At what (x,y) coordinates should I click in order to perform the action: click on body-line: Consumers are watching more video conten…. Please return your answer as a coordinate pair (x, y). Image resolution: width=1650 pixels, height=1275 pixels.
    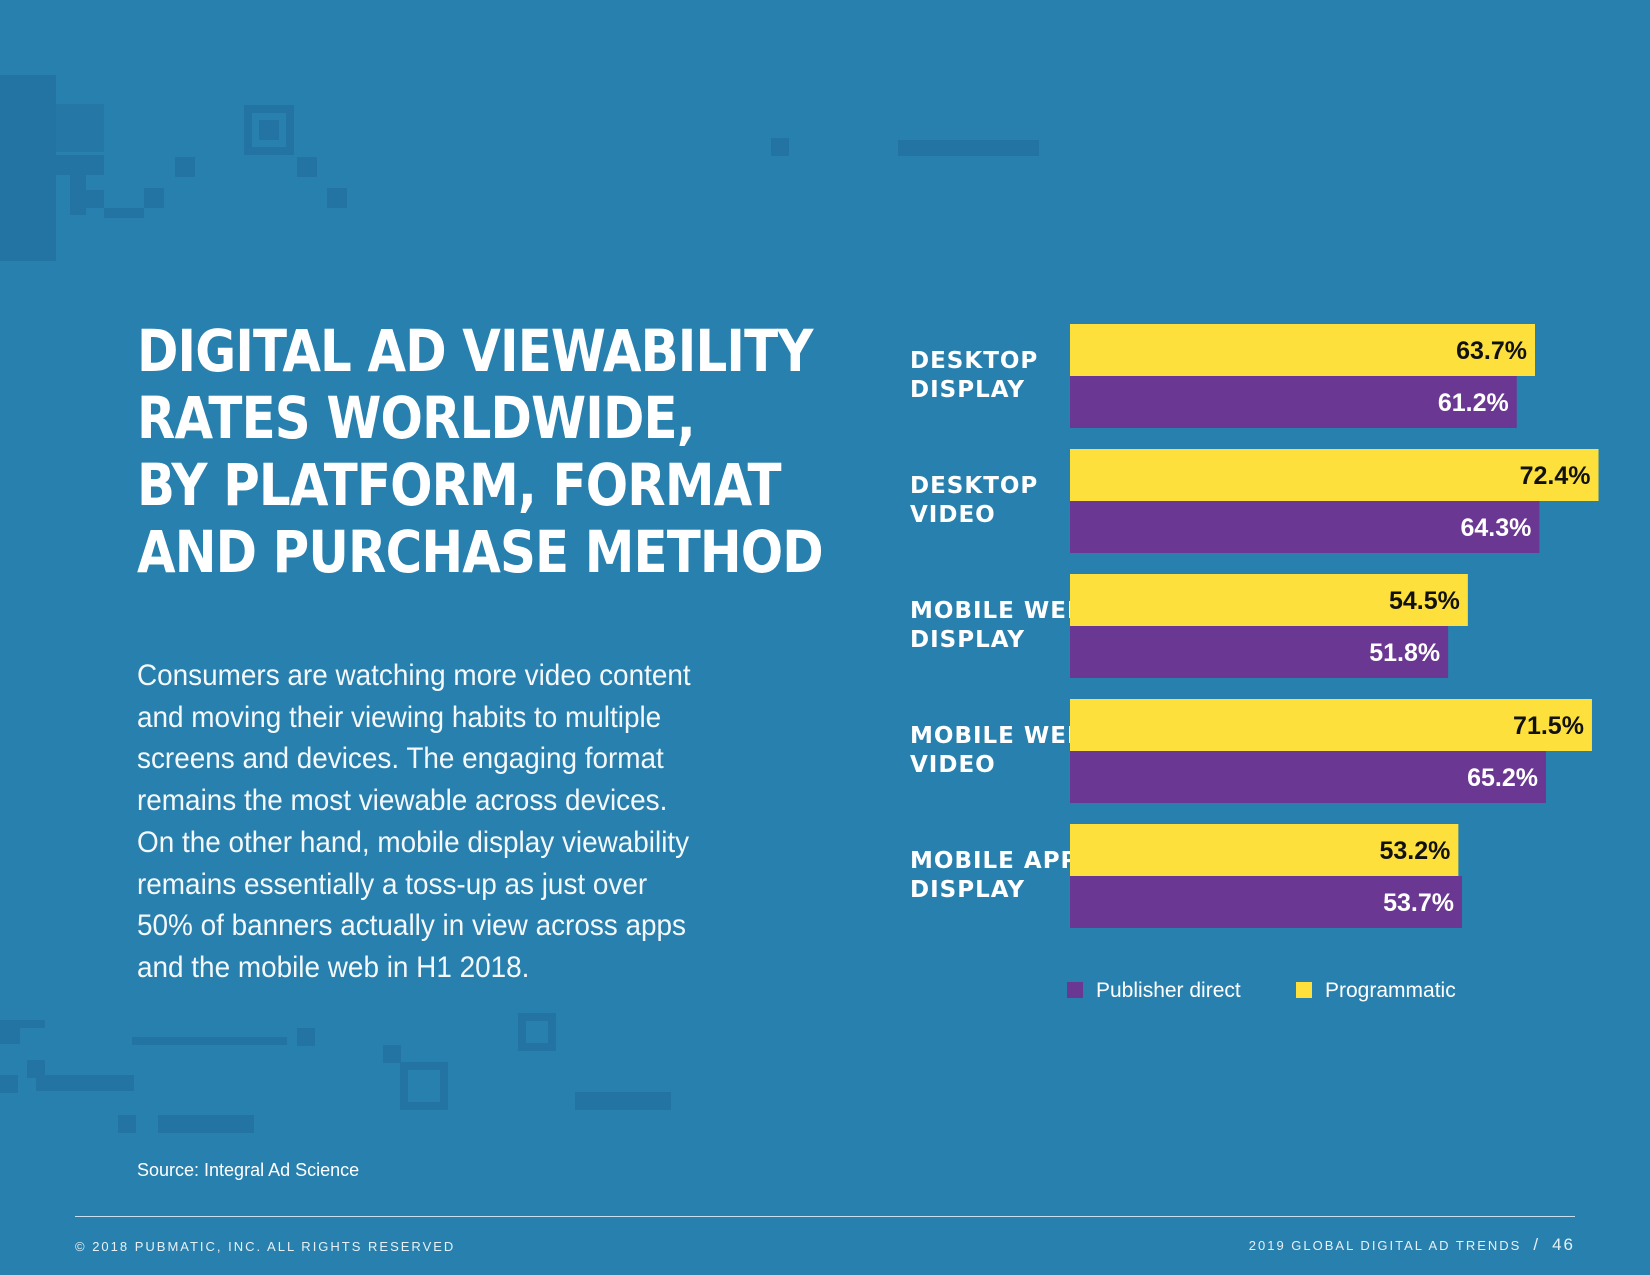
    Looking at the image, I should click on (414, 675).